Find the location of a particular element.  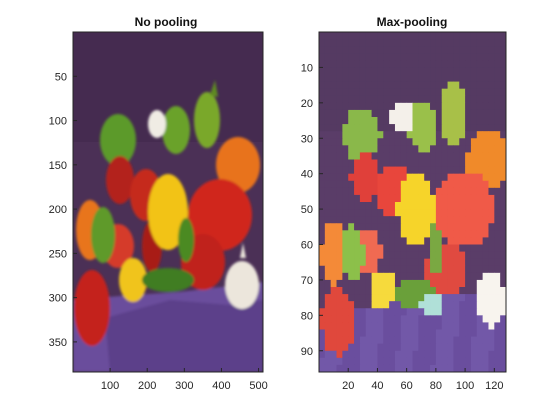

x-tick-label: 400 is located at coordinates (221, 386).